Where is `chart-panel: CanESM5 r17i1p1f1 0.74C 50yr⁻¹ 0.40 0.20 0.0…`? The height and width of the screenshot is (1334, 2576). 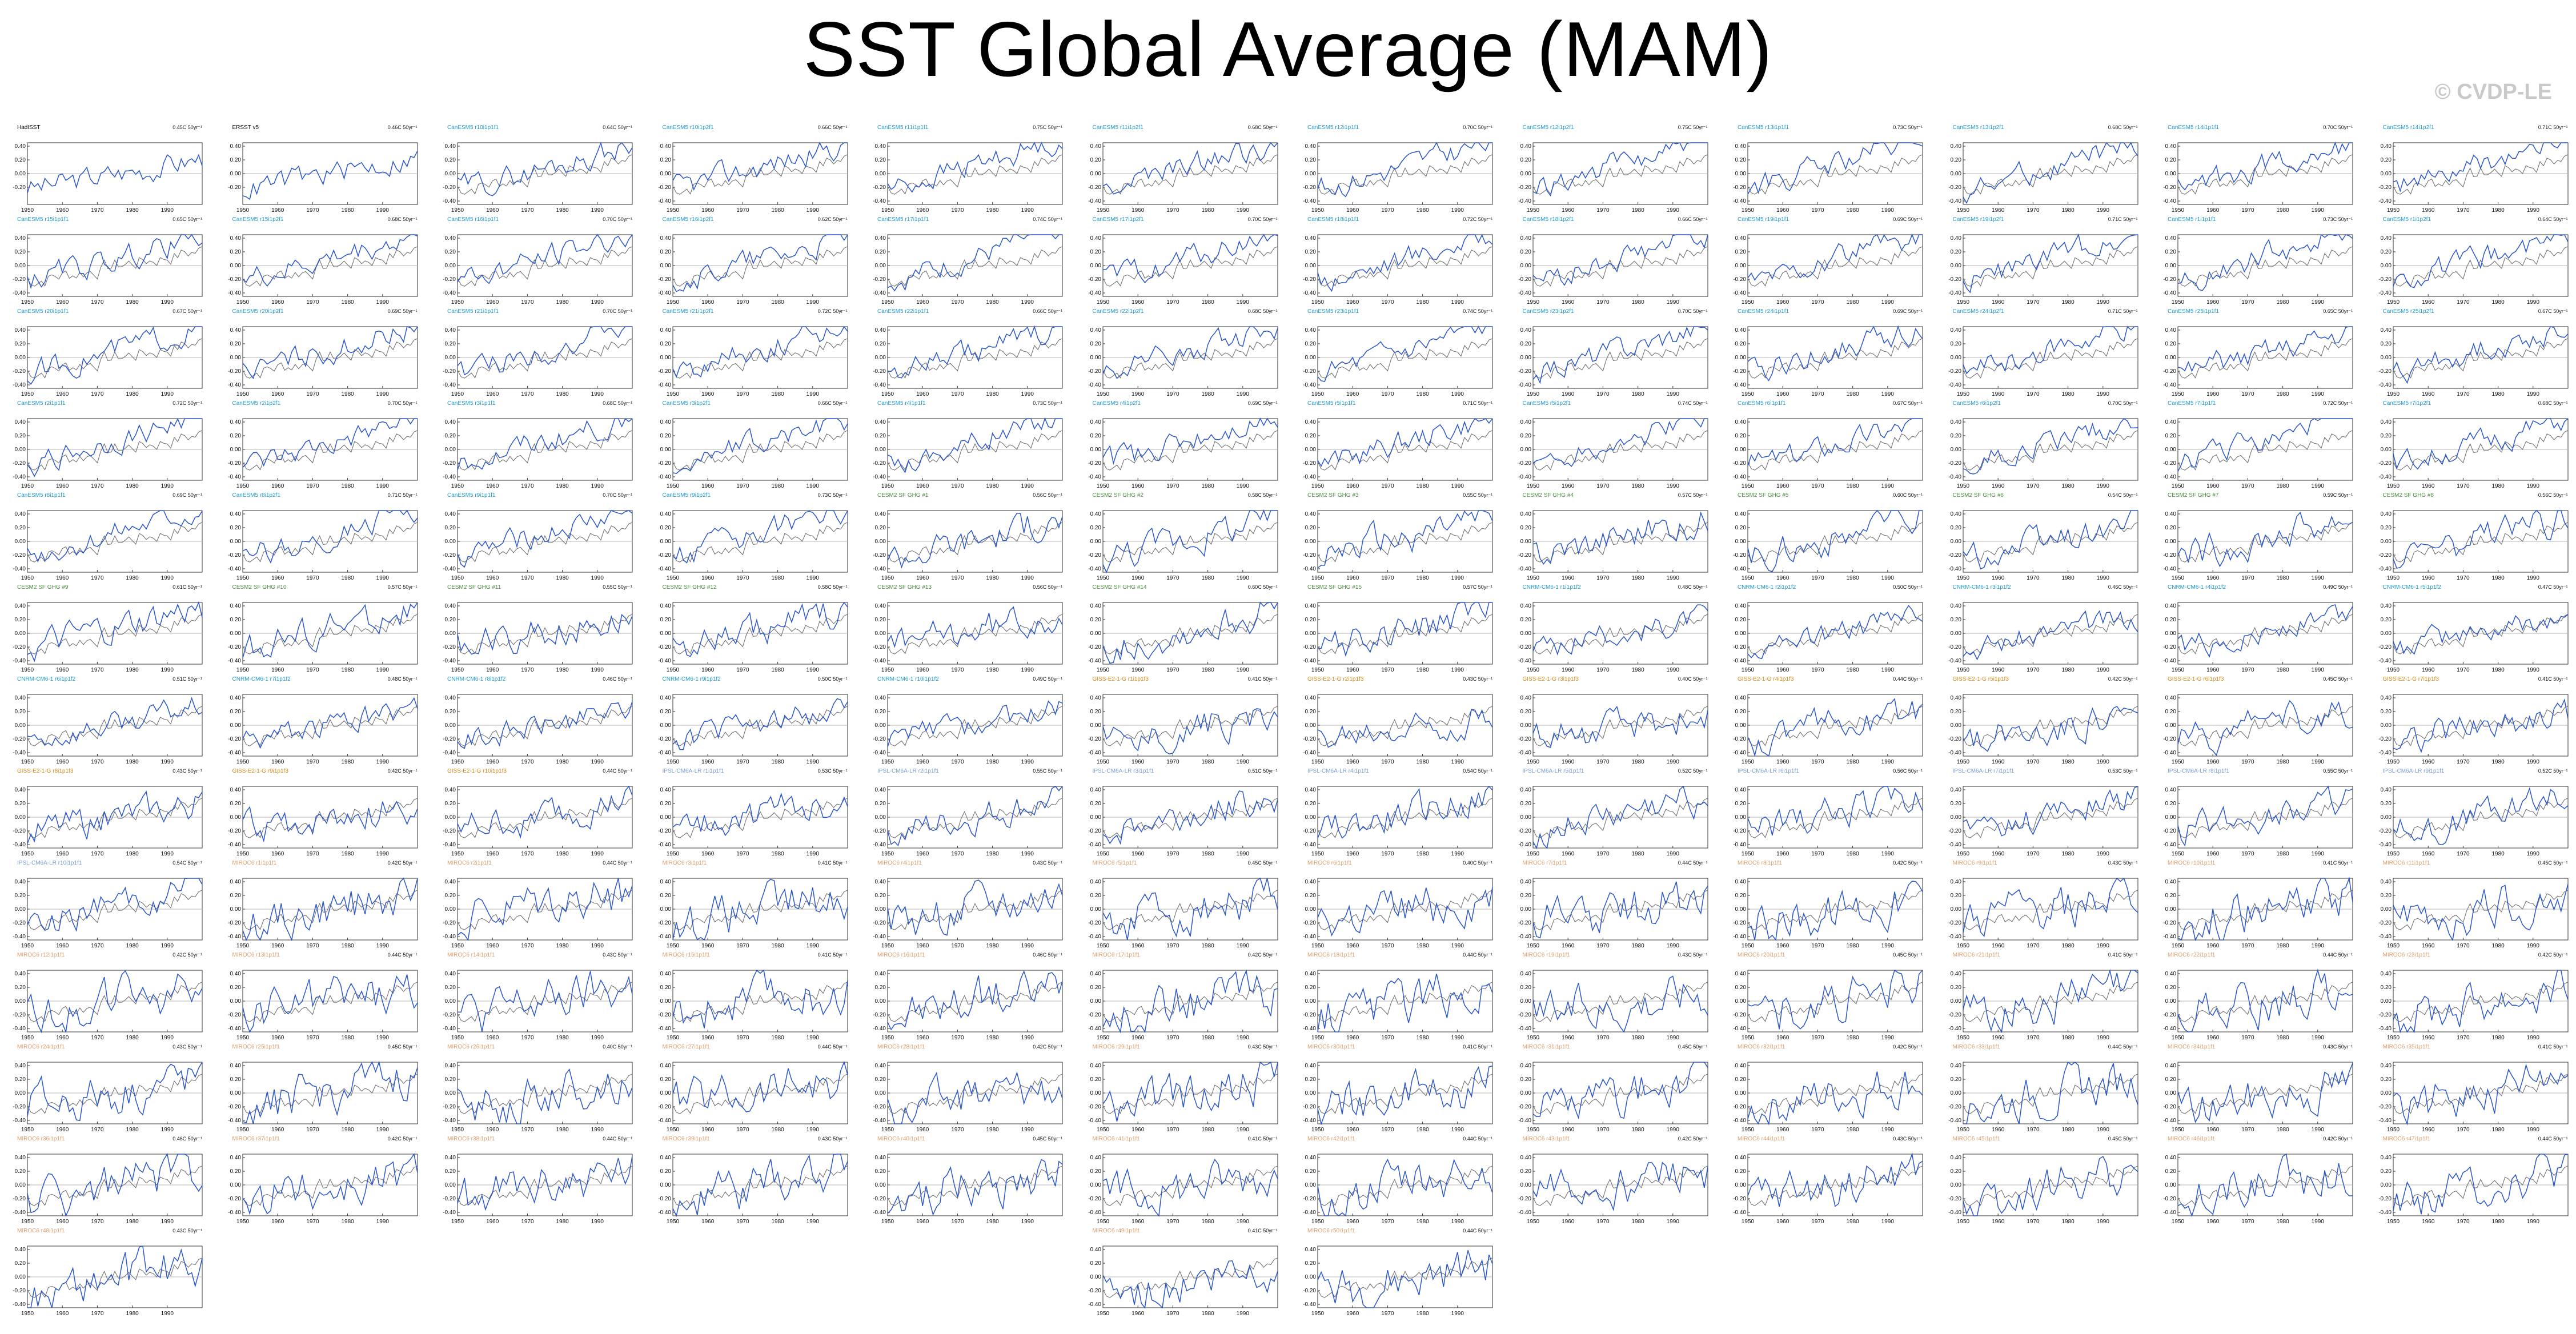
chart-panel: CanESM5 r17i1p1f1 0.74C 50yr⁻¹ 0.40 0.20 0.0… is located at coordinates (970, 269).